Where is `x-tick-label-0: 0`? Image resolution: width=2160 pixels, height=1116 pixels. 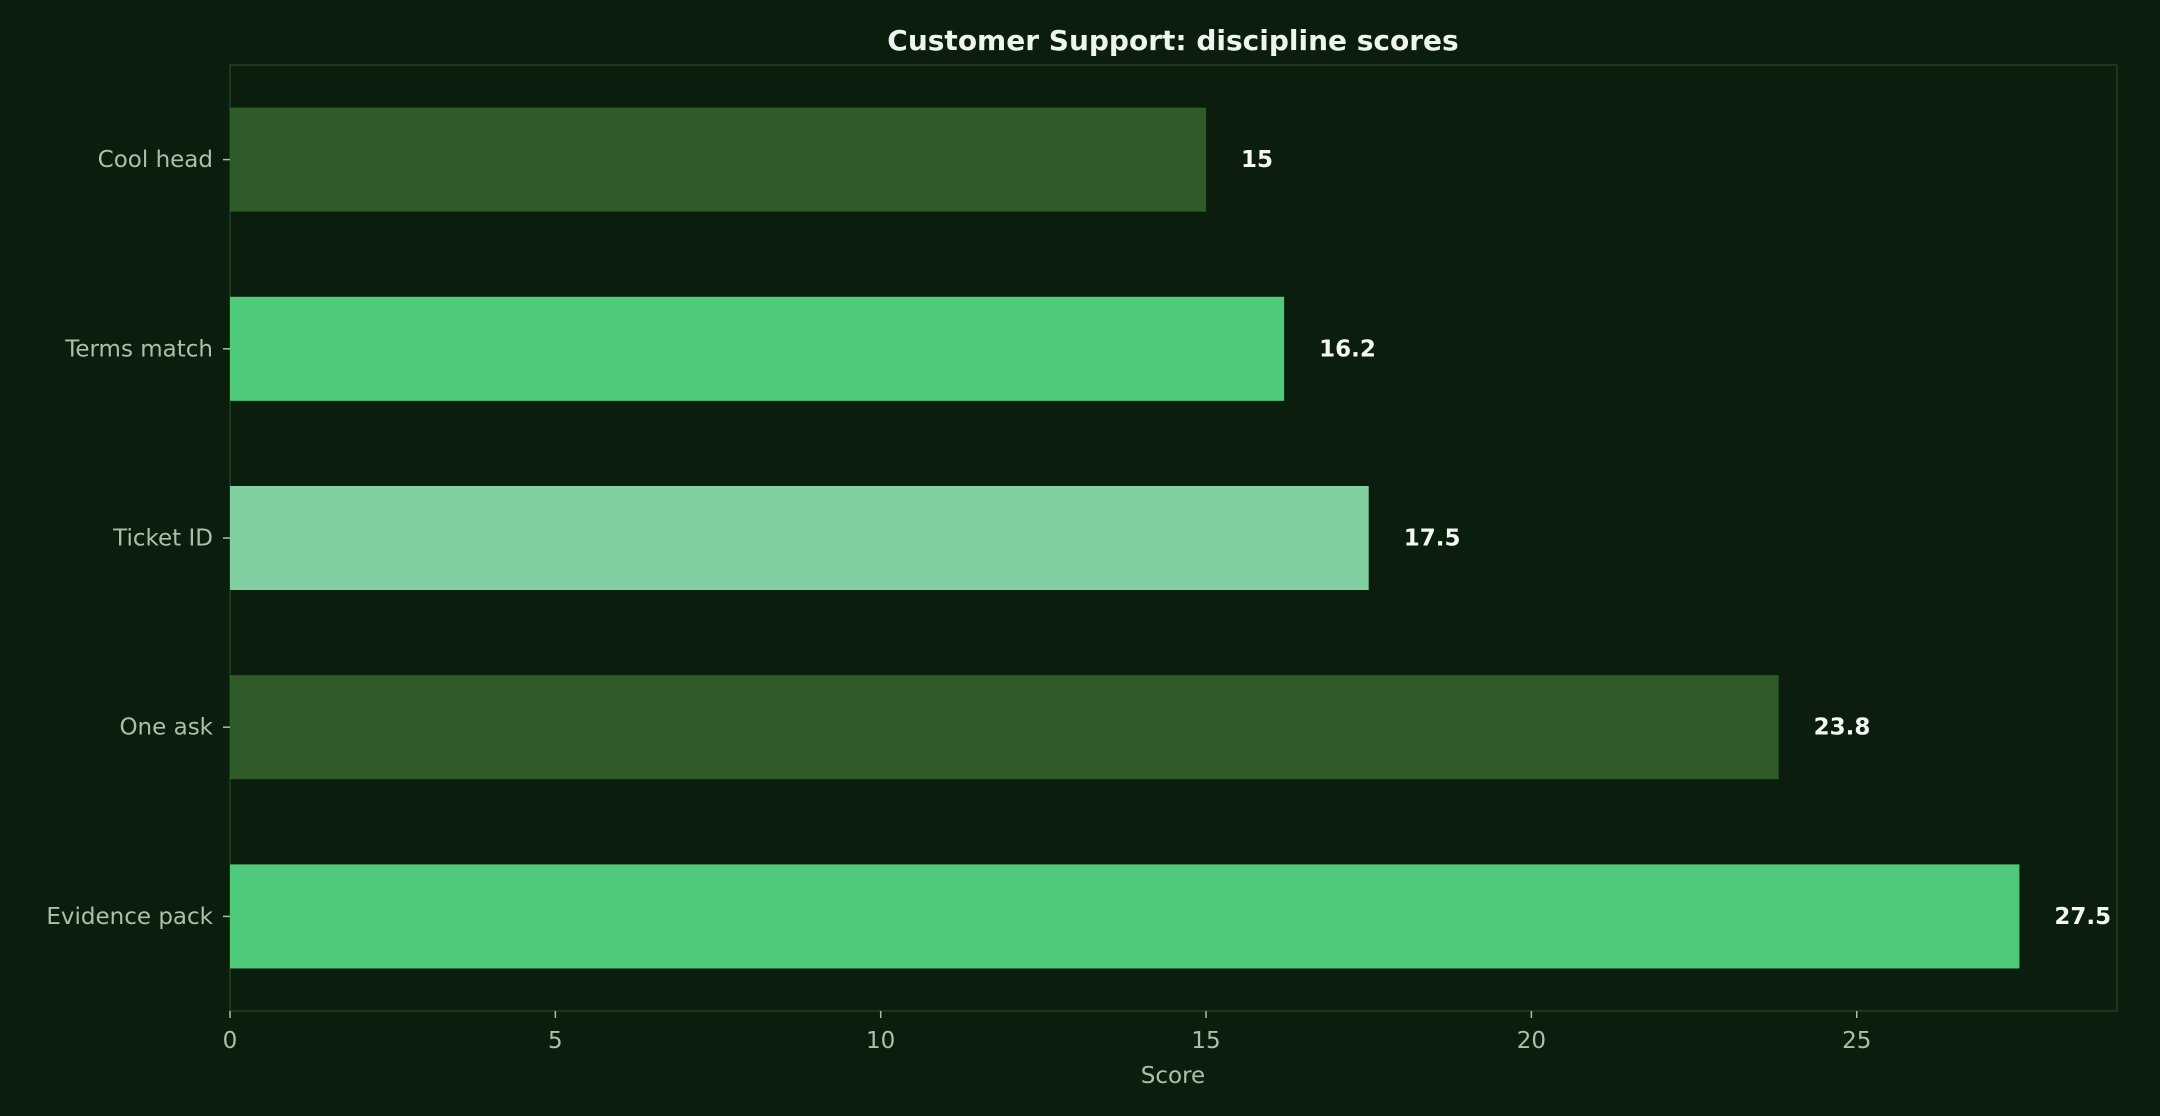
x-tick-label-0: 0 is located at coordinates (230, 1041).